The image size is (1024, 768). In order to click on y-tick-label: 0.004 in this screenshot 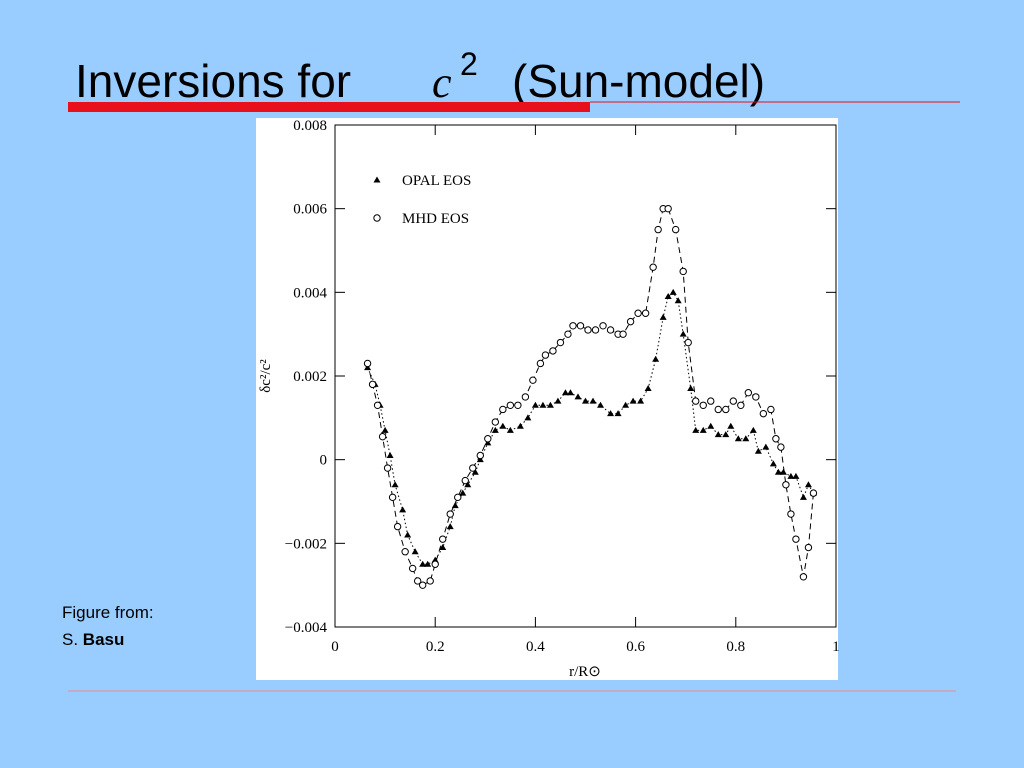, I will do `click(310, 293)`.